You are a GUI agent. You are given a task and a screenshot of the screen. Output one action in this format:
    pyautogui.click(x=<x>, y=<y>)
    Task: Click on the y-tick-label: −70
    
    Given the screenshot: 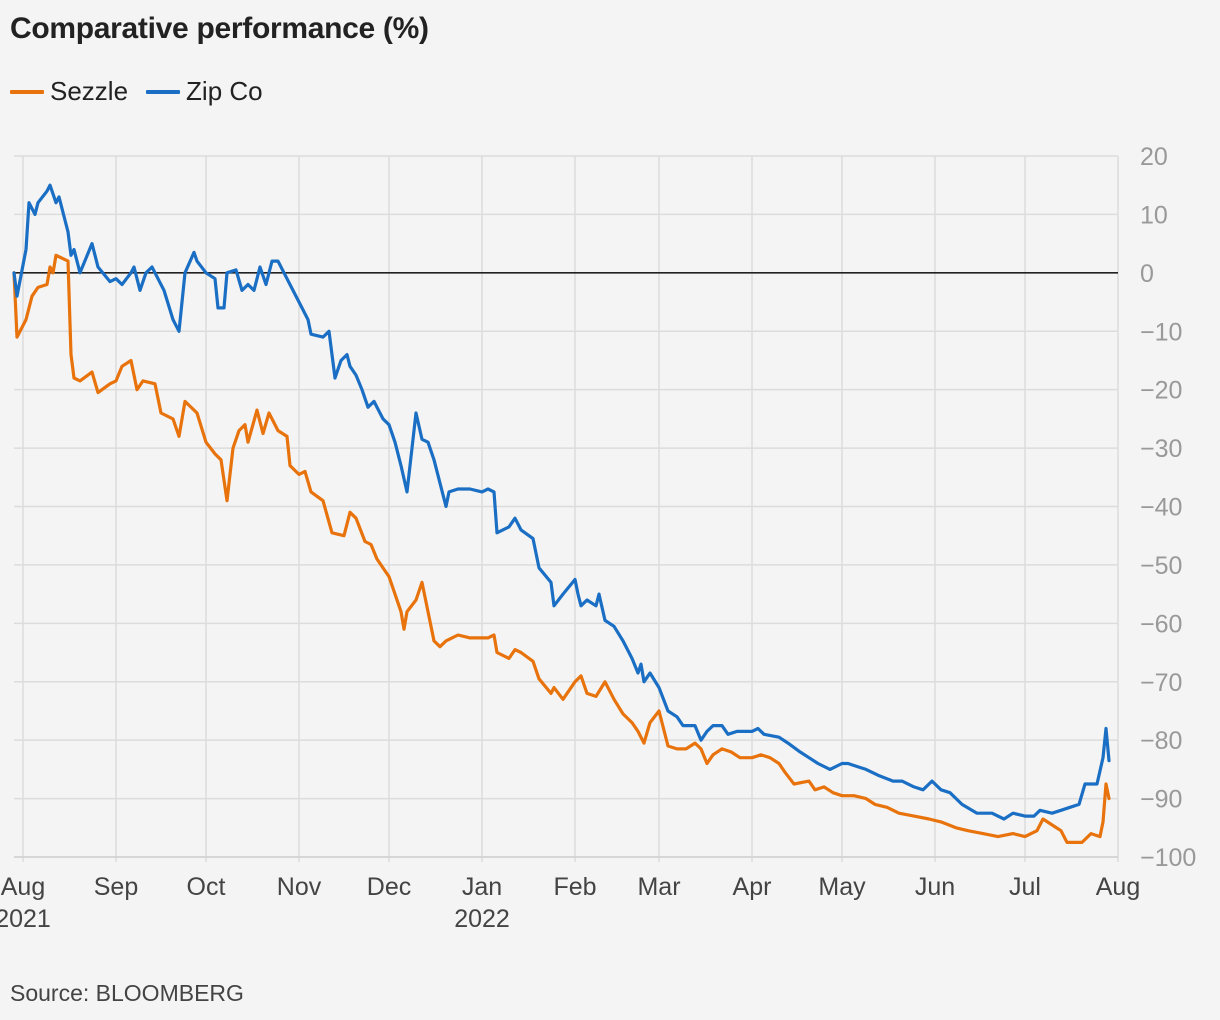 What is the action you would take?
    pyautogui.click(x=1161, y=683)
    